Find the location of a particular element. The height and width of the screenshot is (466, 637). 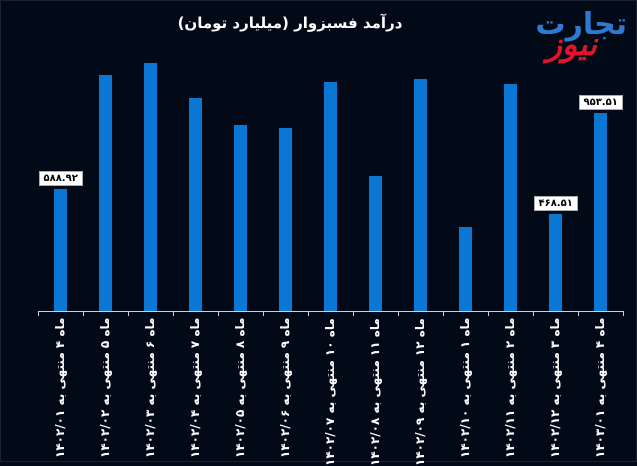

x-axis-label: ماه ۸ منتهی به ۱۴۰۲/۰۵ is located at coordinates (239, 388).